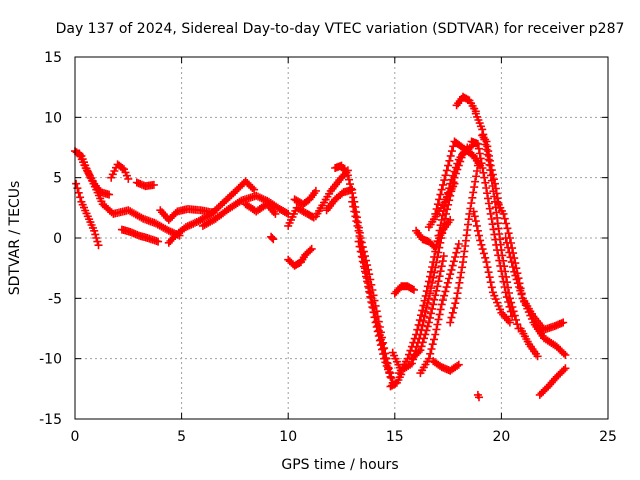  I want to click on x-tick-label: 15, so click(395, 437).